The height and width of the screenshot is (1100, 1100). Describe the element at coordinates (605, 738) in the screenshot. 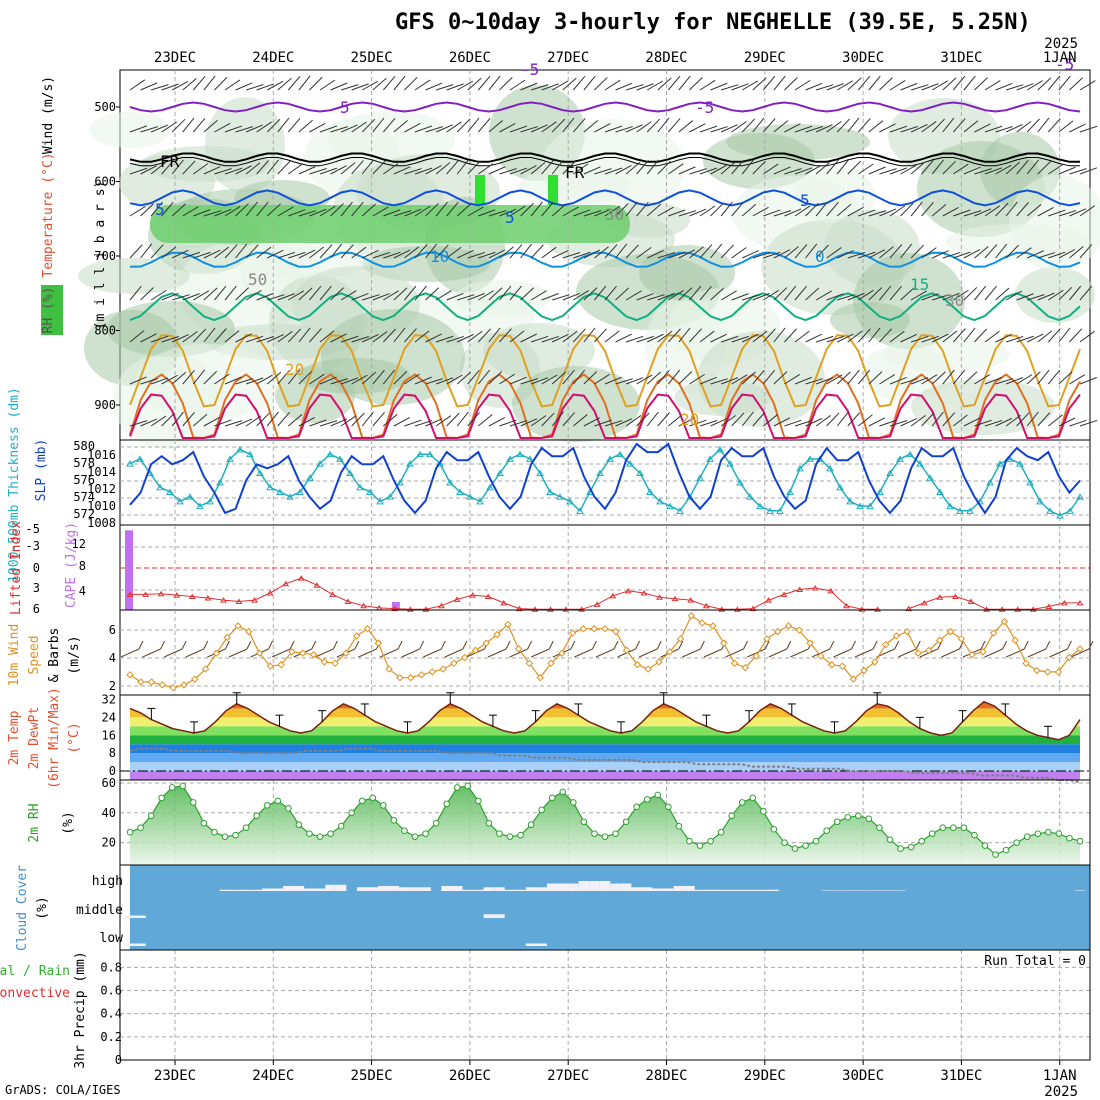

I see `temp2m-panel` at that location.